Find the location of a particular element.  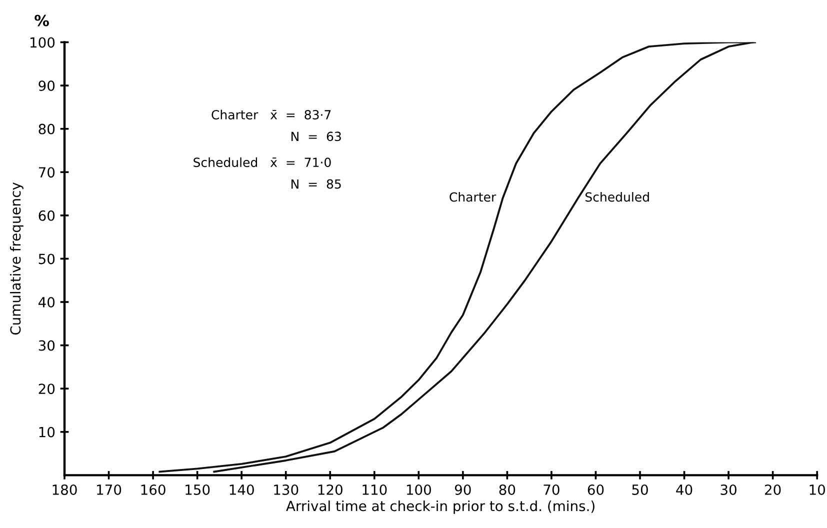

annotation: N = 63 is located at coordinates (316, 137).